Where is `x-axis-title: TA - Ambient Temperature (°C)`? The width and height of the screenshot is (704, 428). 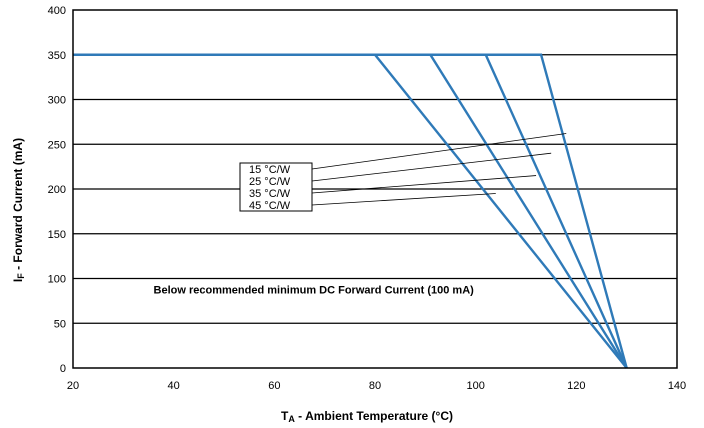
x-axis-title: TA - Ambient Temperature (°C) is located at coordinates (367, 416).